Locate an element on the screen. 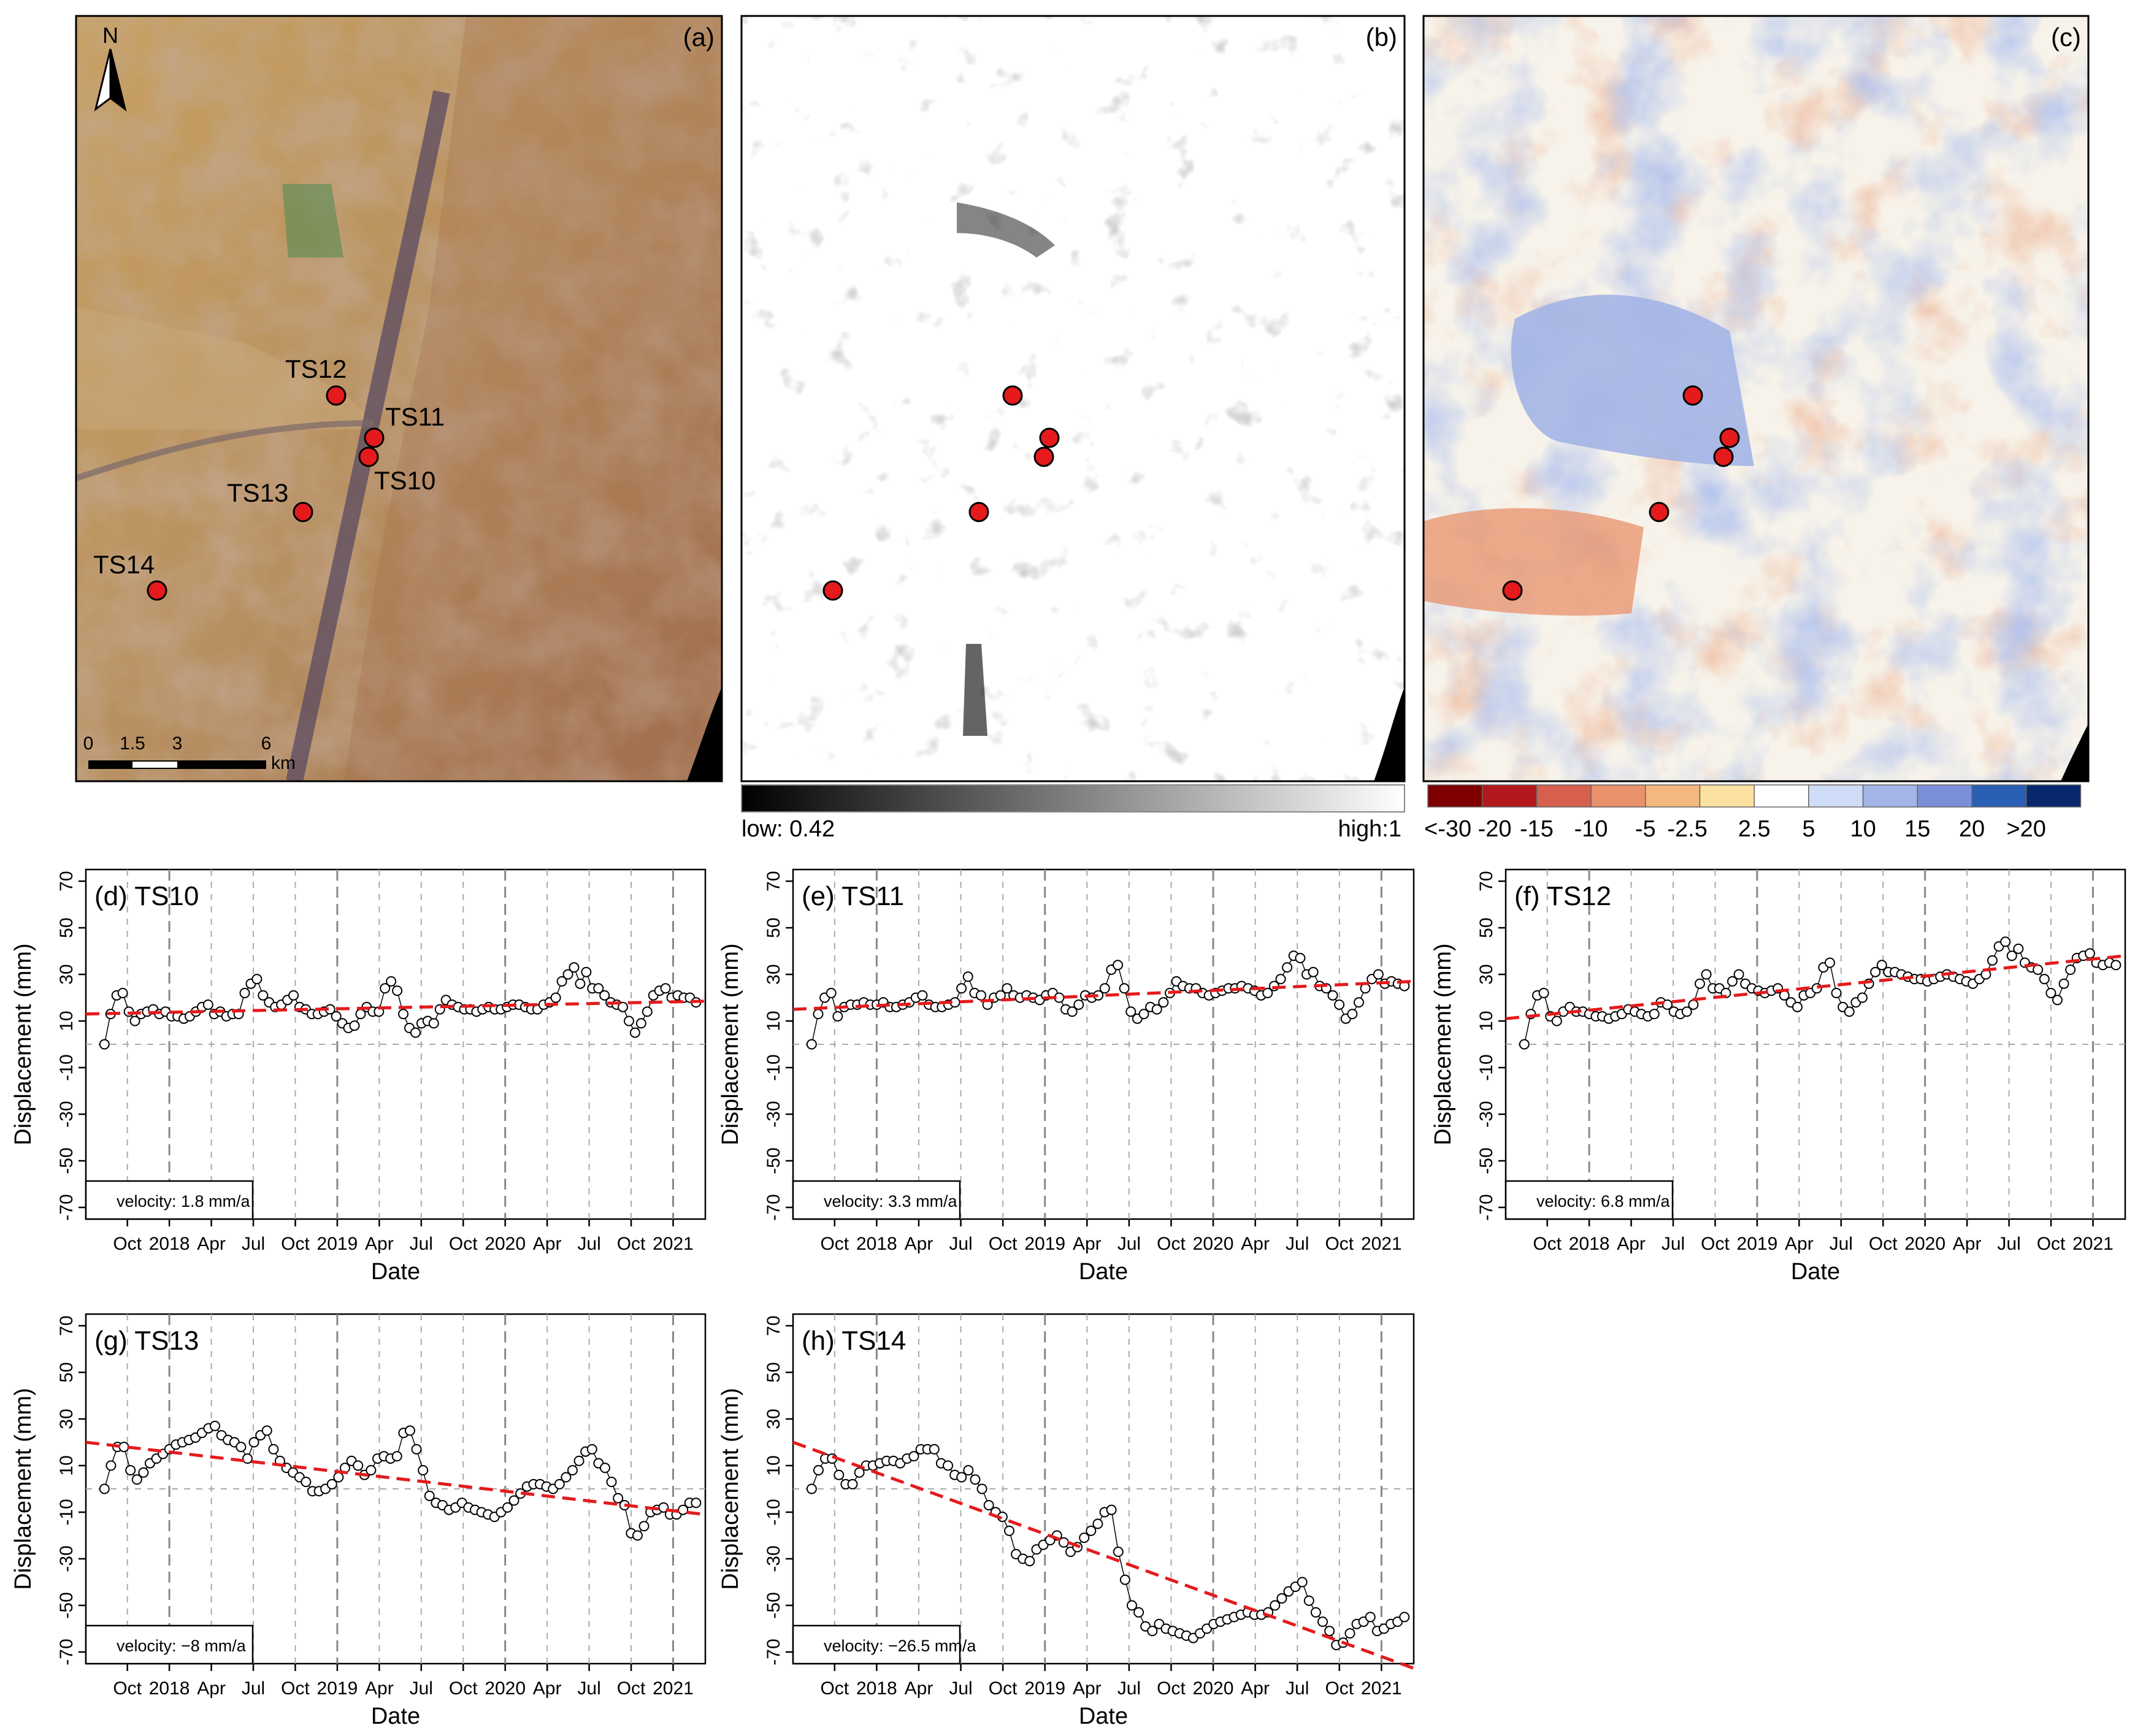 The height and width of the screenshot is (1736, 2135). marker-c-ts14 is located at coordinates (1512, 590).